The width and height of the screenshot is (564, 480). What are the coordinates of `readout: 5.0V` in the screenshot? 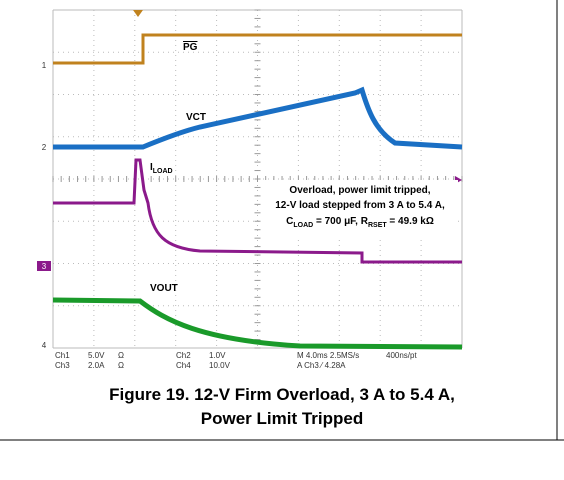 It's located at (96, 355).